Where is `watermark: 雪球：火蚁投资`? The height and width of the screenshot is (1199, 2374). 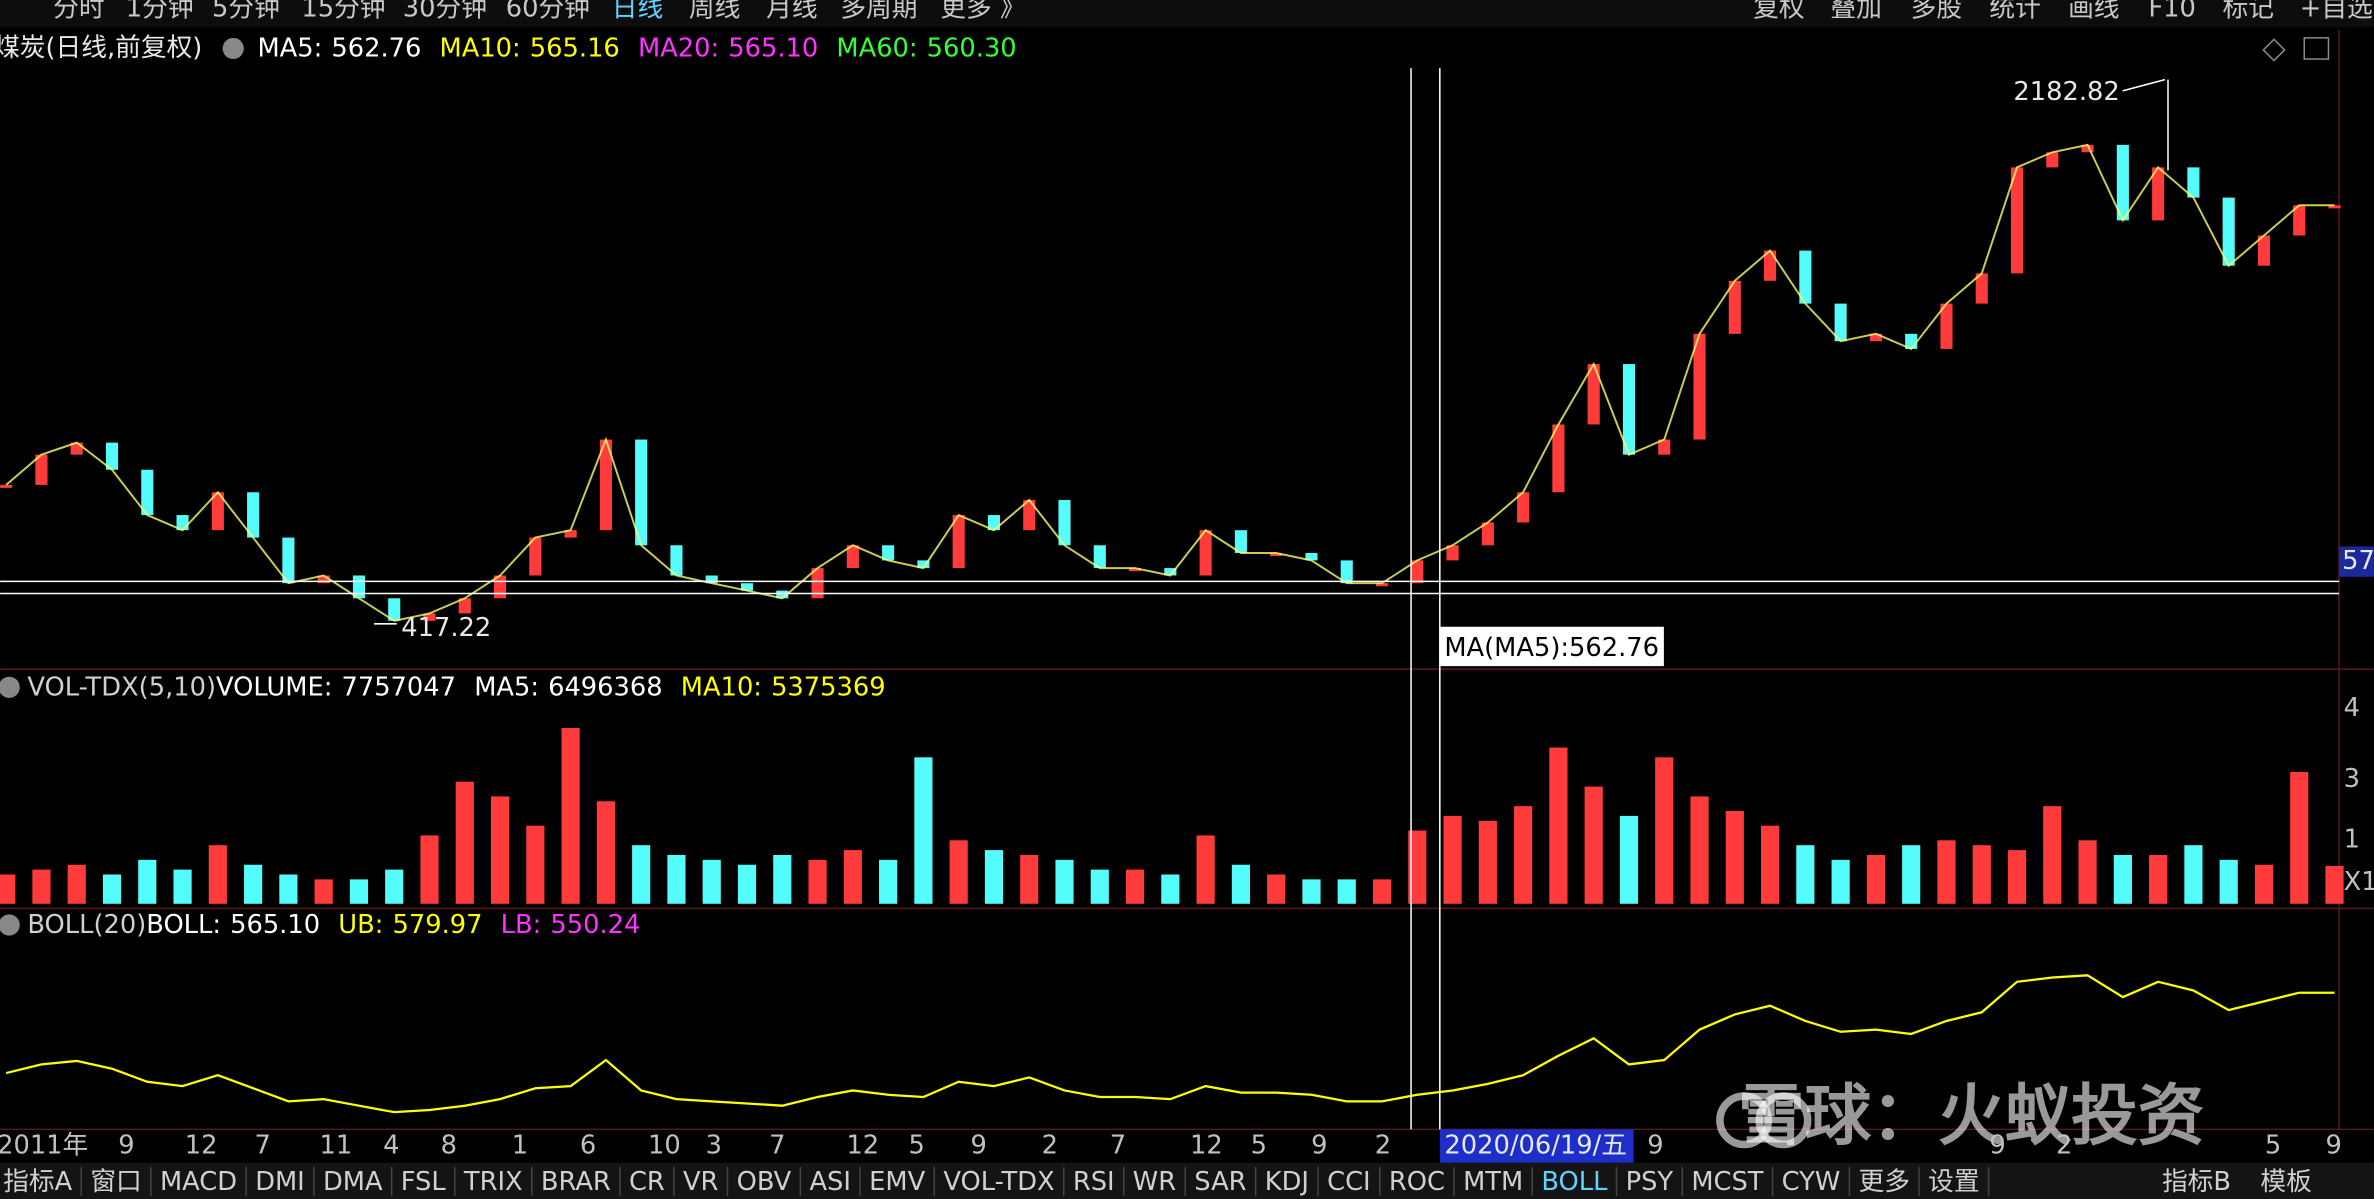 watermark: 雪球：火蚁投资 is located at coordinates (1971, 1115).